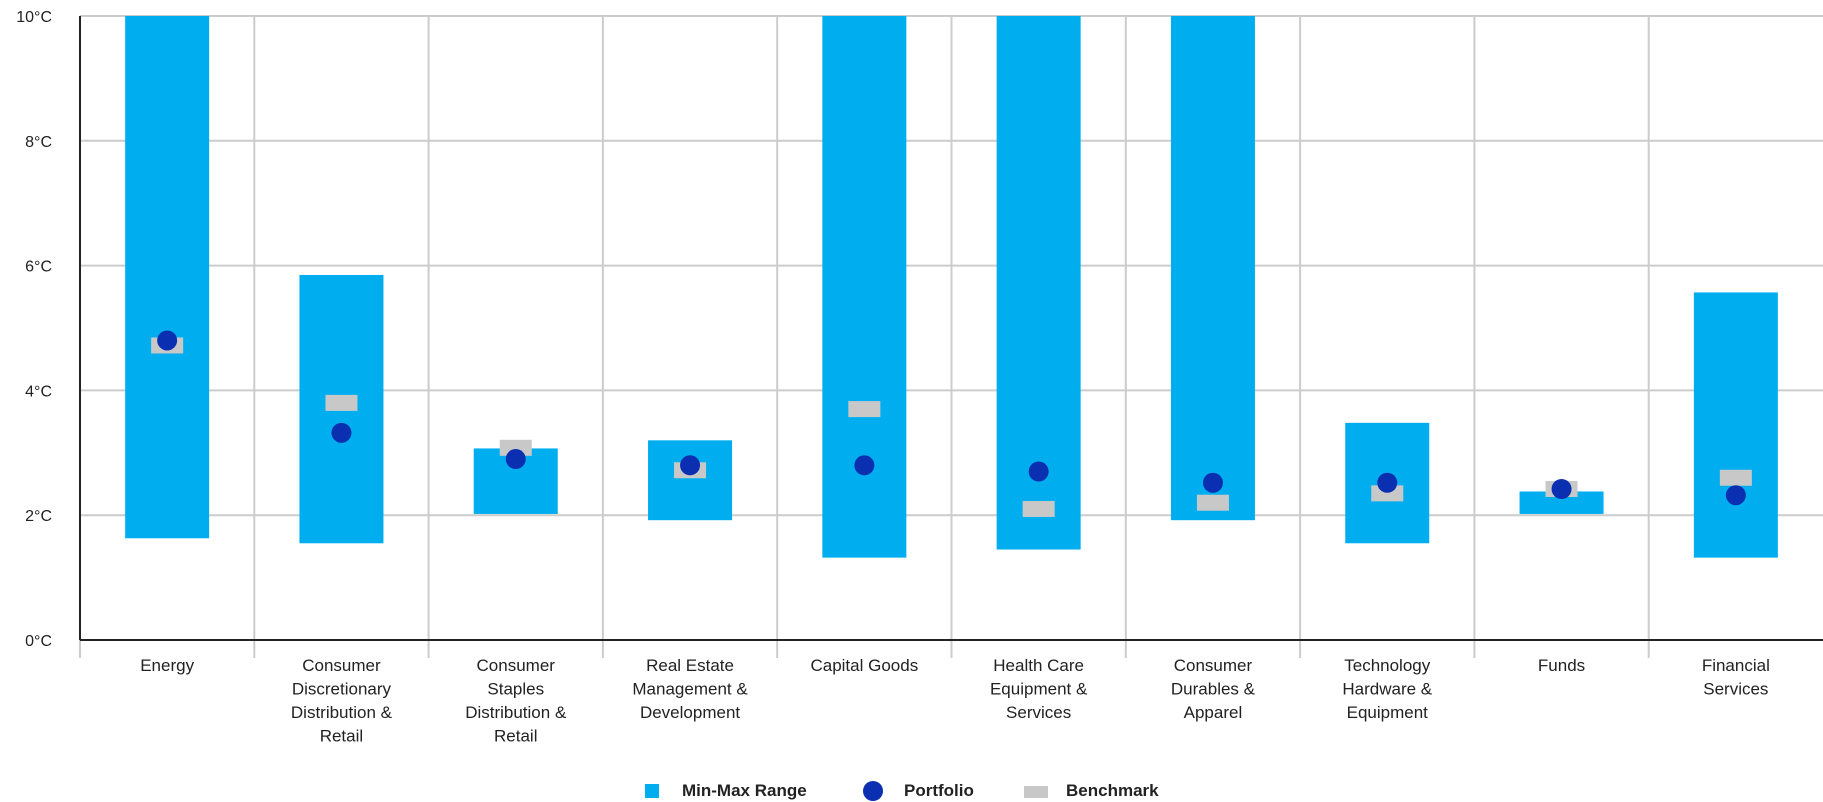 The width and height of the screenshot is (1823, 802). Describe the element at coordinates (1736, 677) in the screenshot. I see `category-label: Financial Services` at that location.